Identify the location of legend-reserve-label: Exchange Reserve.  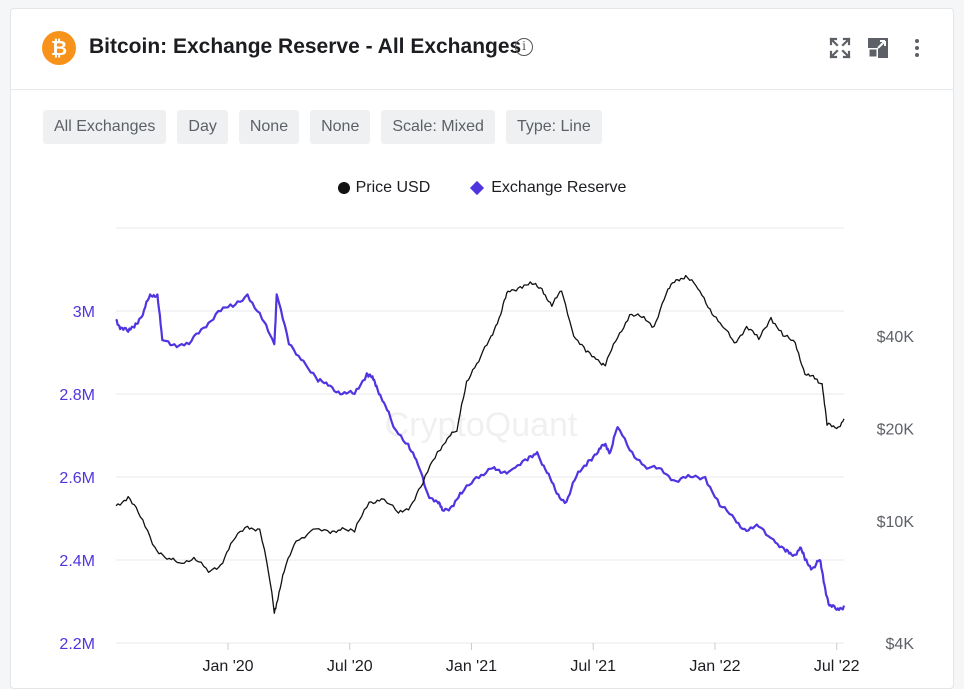
(559, 187).